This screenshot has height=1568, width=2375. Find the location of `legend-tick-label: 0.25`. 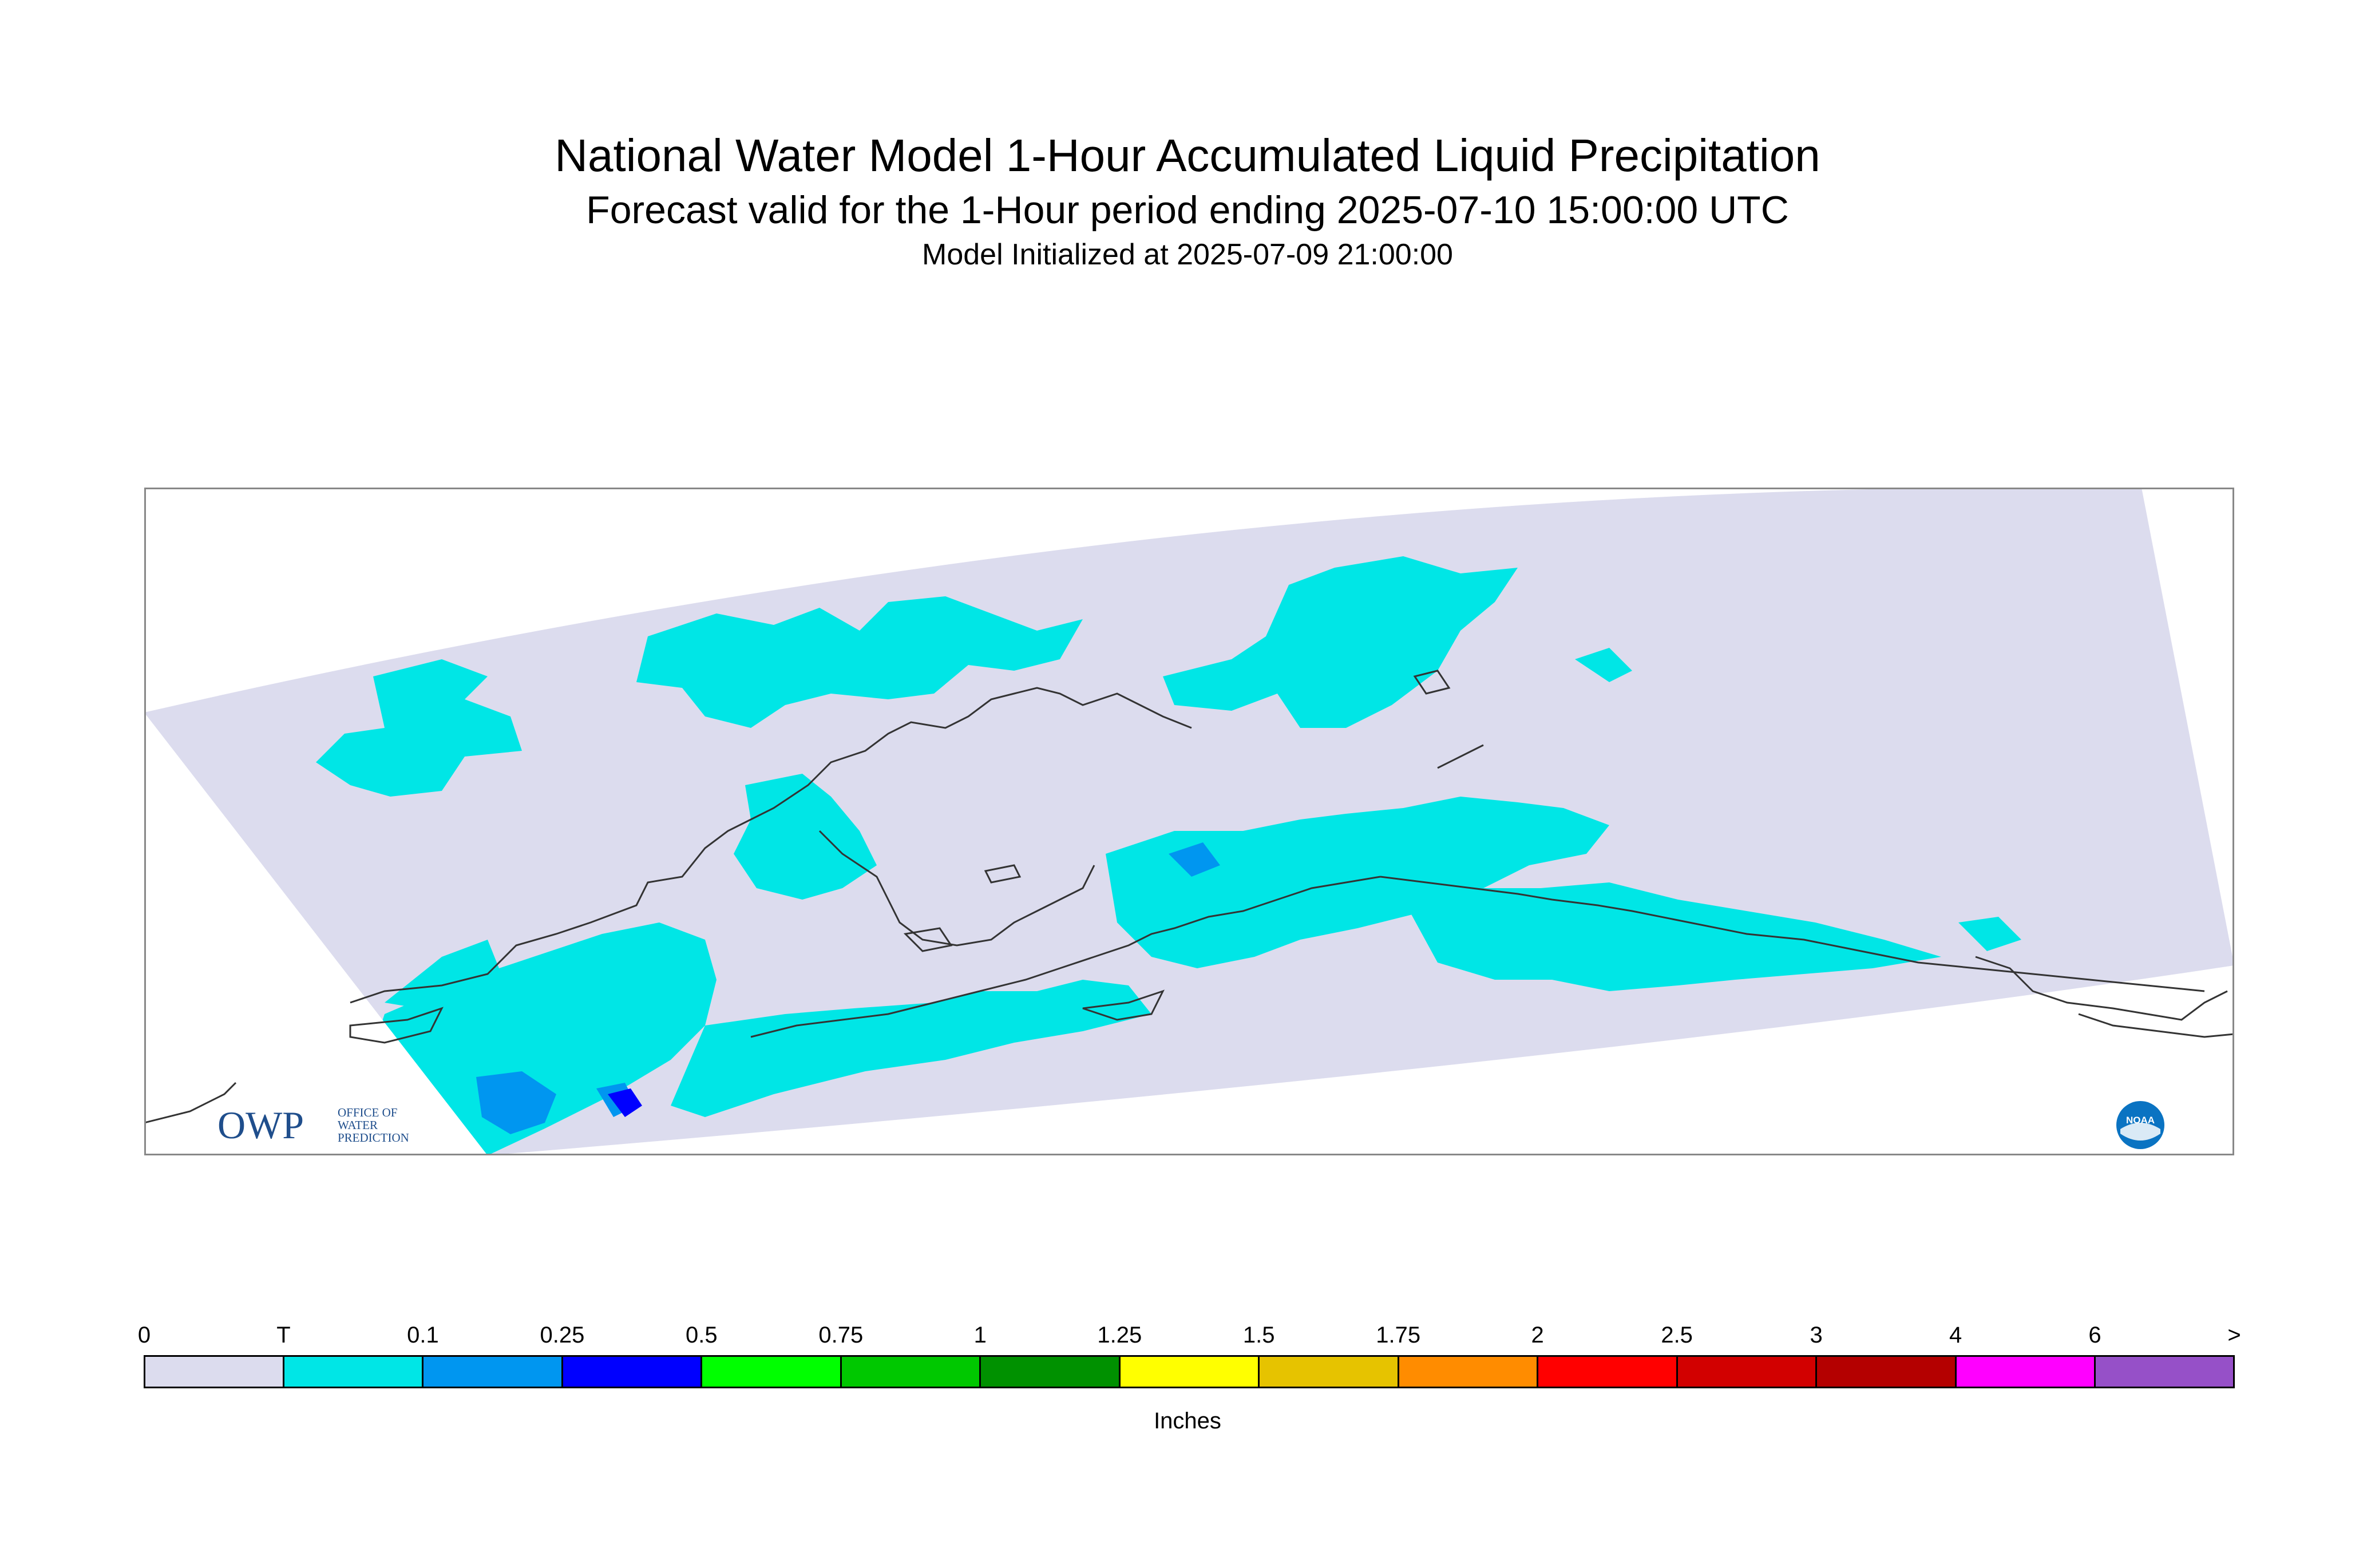

legend-tick-label: 0.25 is located at coordinates (562, 1335).